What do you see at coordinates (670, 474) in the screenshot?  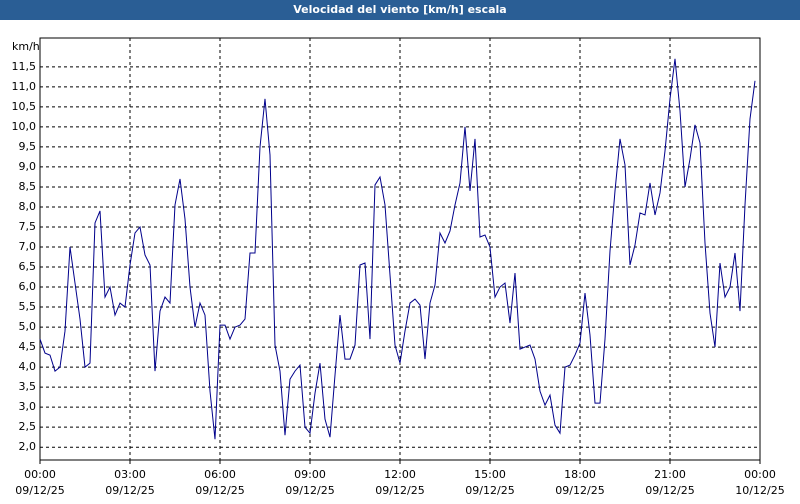 I see `x-tick-label: 21:00` at bounding box center [670, 474].